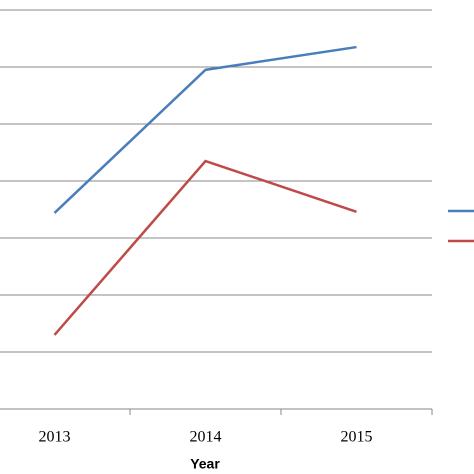  I want to click on x-axis-title: Year, so click(205, 464).